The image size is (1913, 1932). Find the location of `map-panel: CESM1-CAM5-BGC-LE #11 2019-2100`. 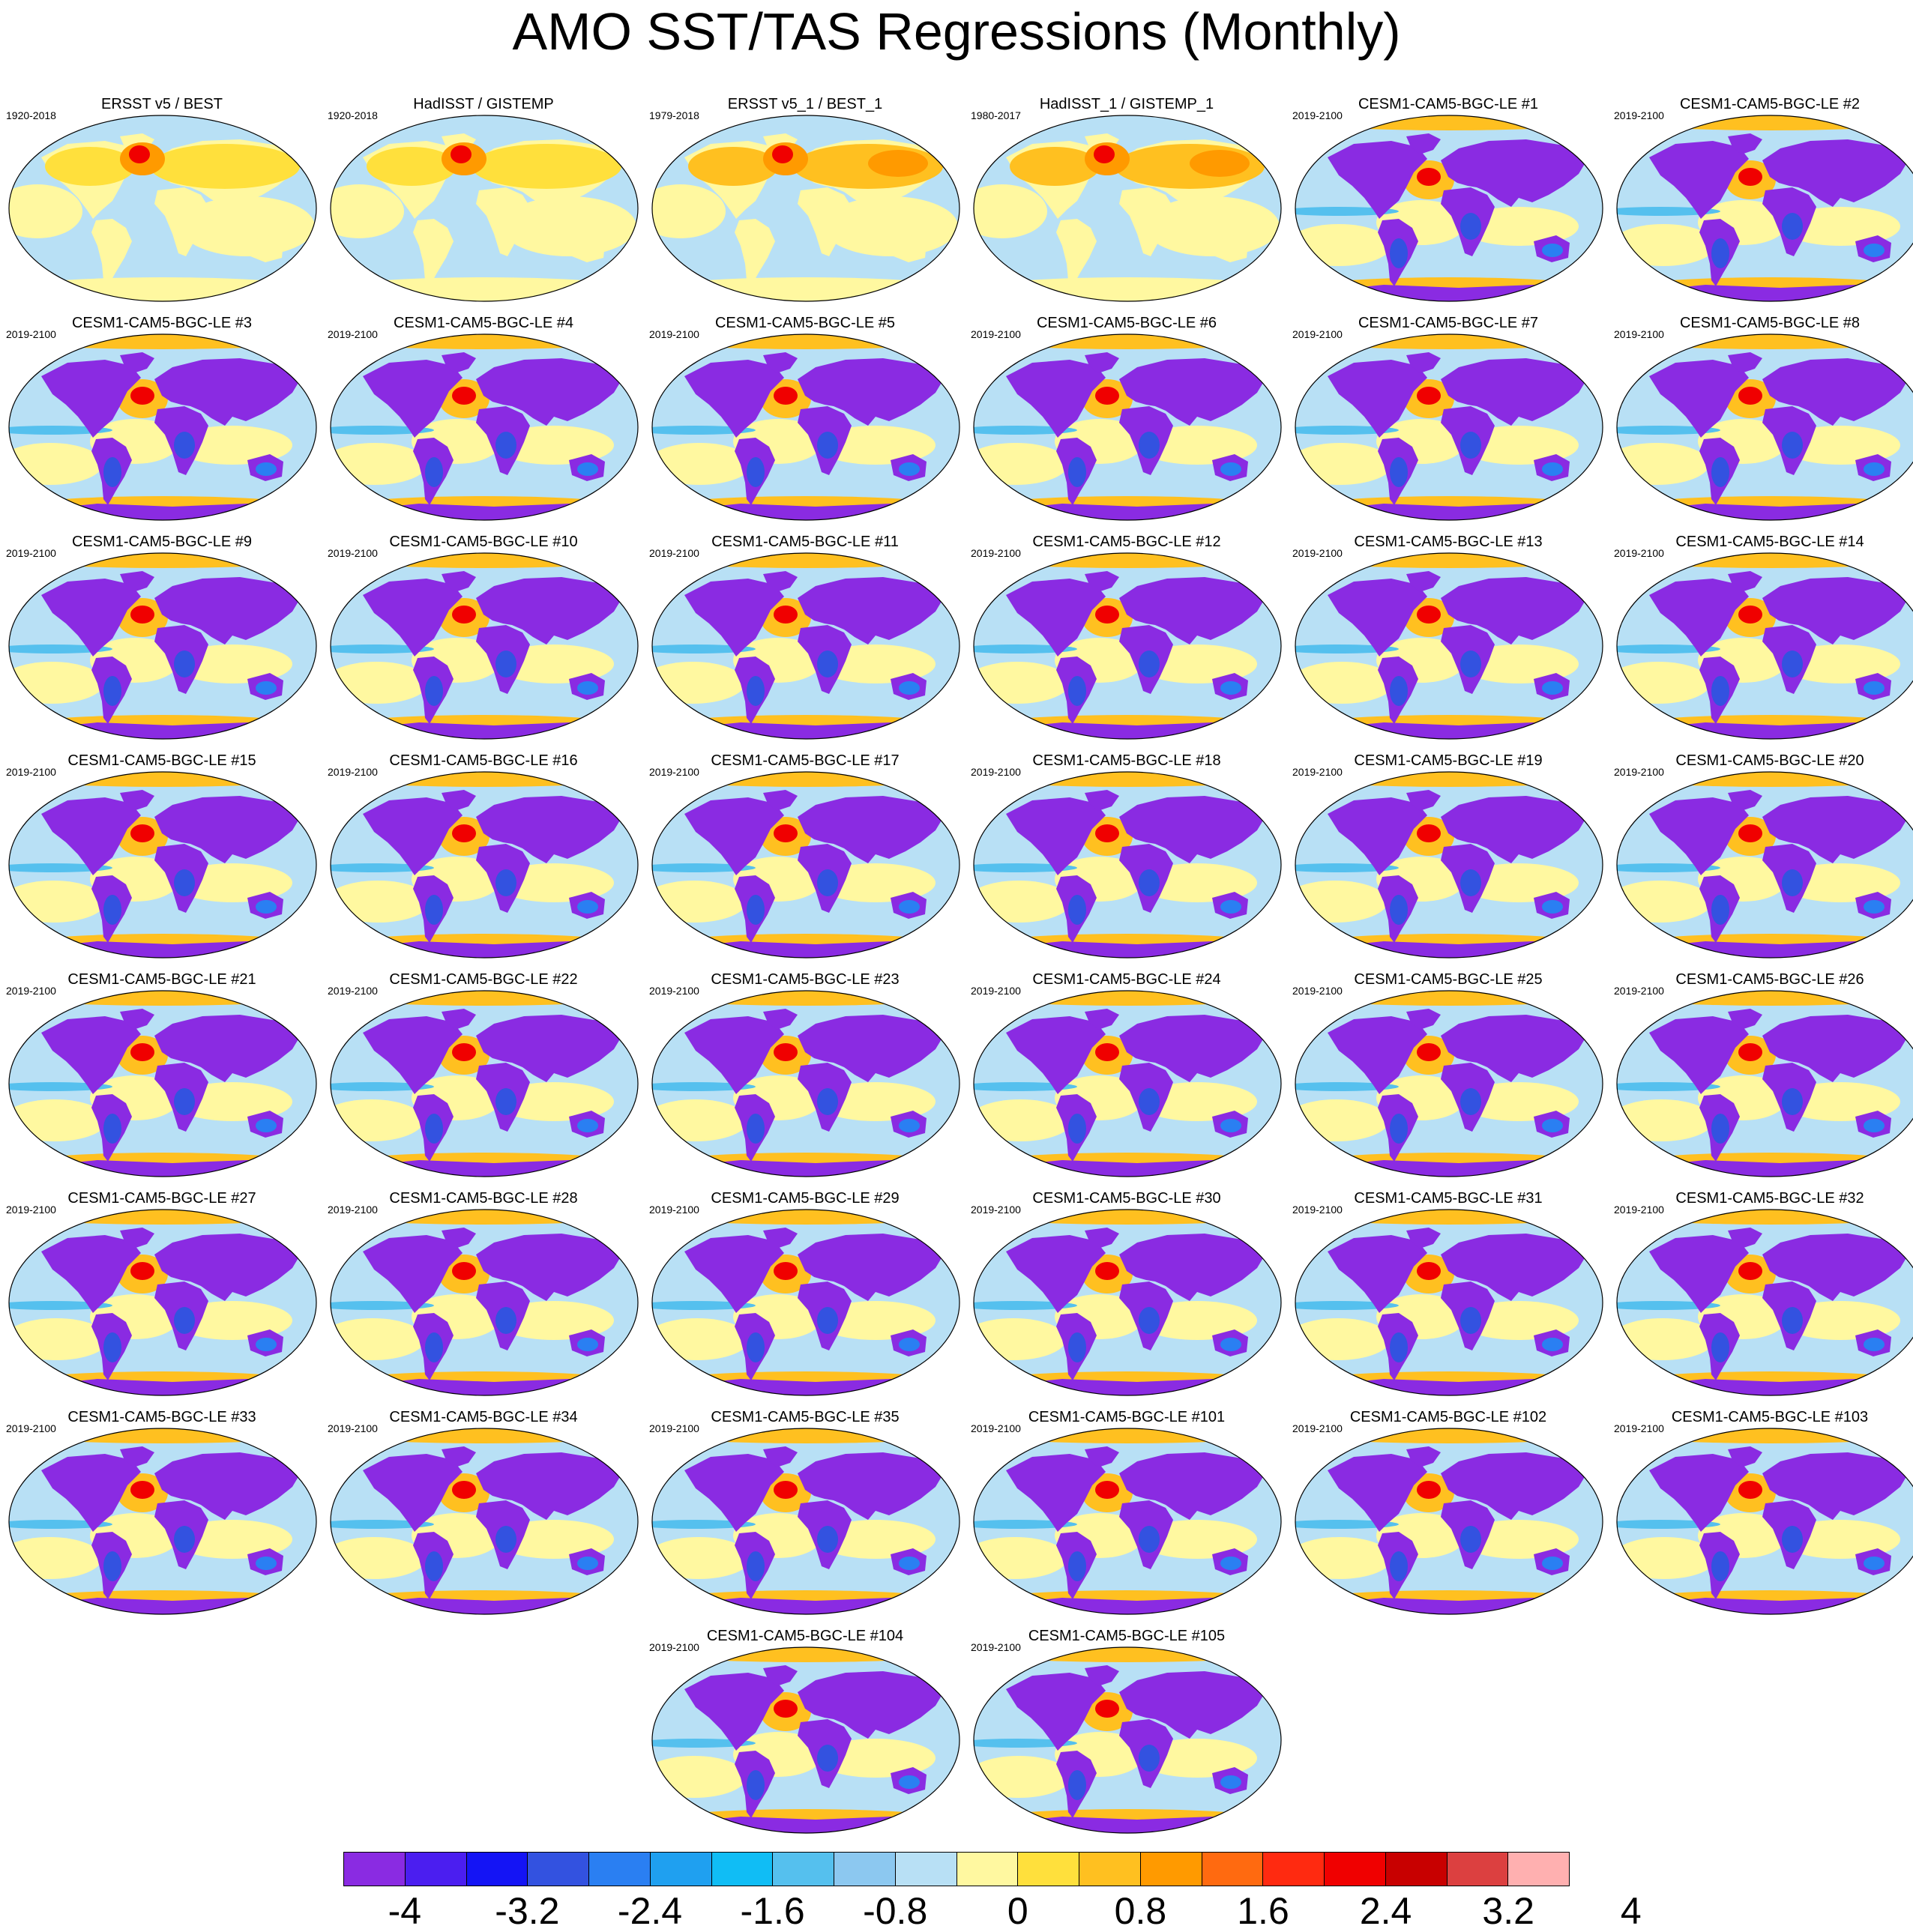

map-panel: CESM1-CAM5-BGC-LE #11 2019-2100 is located at coordinates (805, 639).